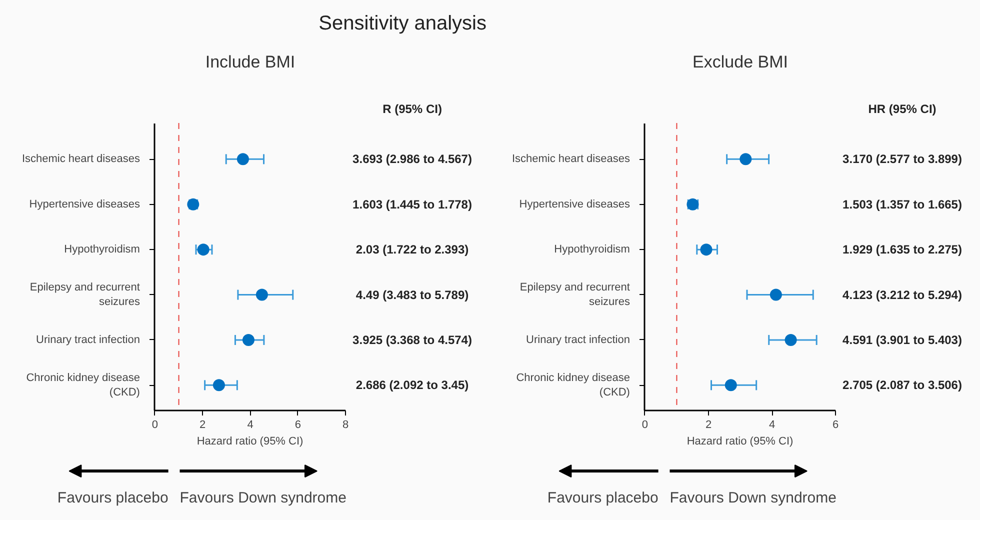  What do you see at coordinates (902, 339) in the screenshot?
I see `data-label: 4.591 (3.901 to 5.403)` at bounding box center [902, 339].